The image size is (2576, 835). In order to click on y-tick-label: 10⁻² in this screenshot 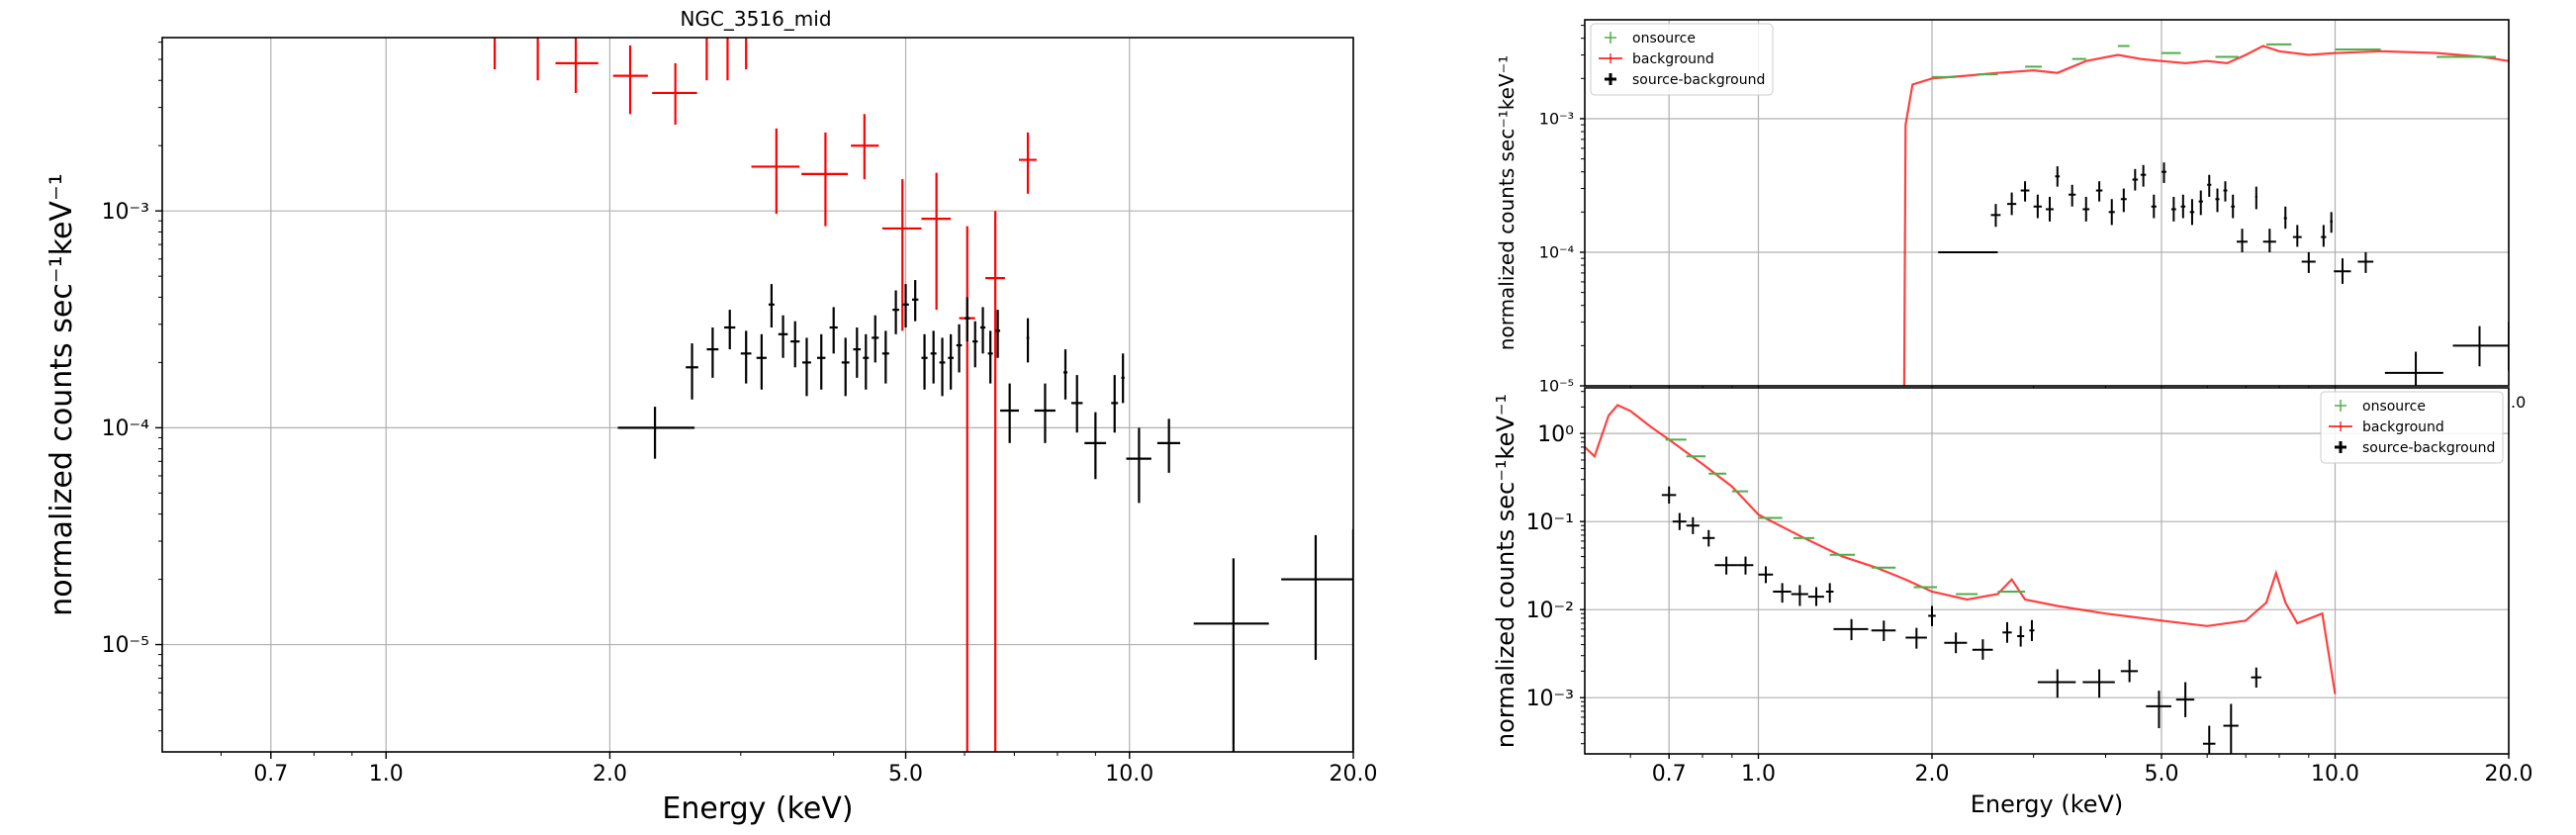, I will do `click(1550, 611)`.